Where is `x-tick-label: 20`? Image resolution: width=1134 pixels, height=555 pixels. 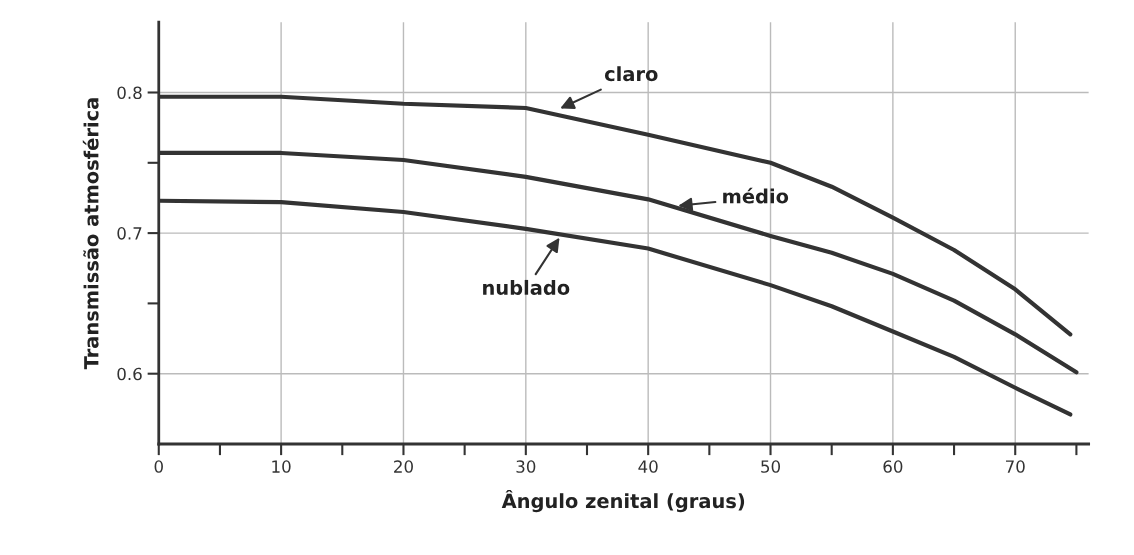
x-tick-label: 20 is located at coordinates (403, 466).